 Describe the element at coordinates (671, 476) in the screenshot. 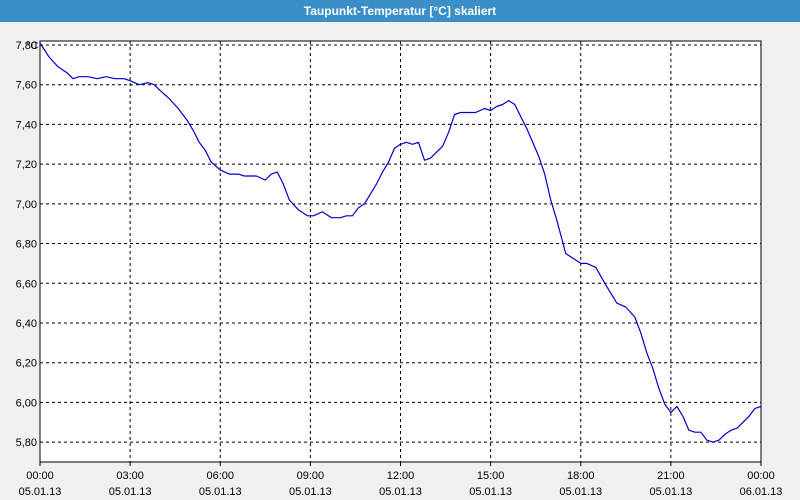

I see `x-tick-time-label: 21:00` at that location.